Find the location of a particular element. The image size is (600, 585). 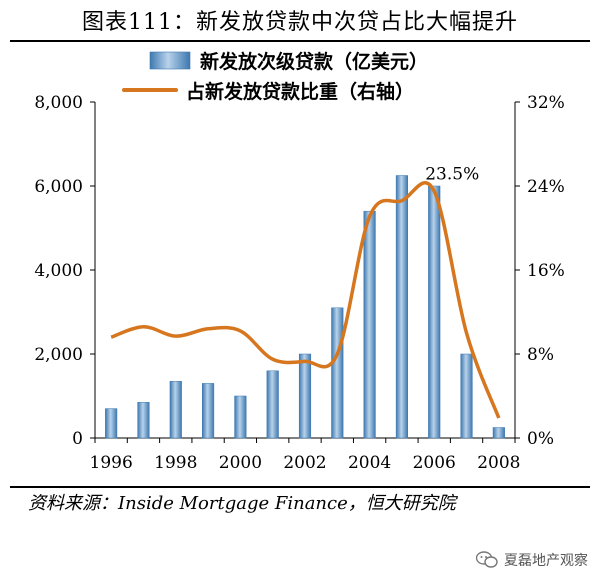

legend-bar-swatch is located at coordinates (170, 60).